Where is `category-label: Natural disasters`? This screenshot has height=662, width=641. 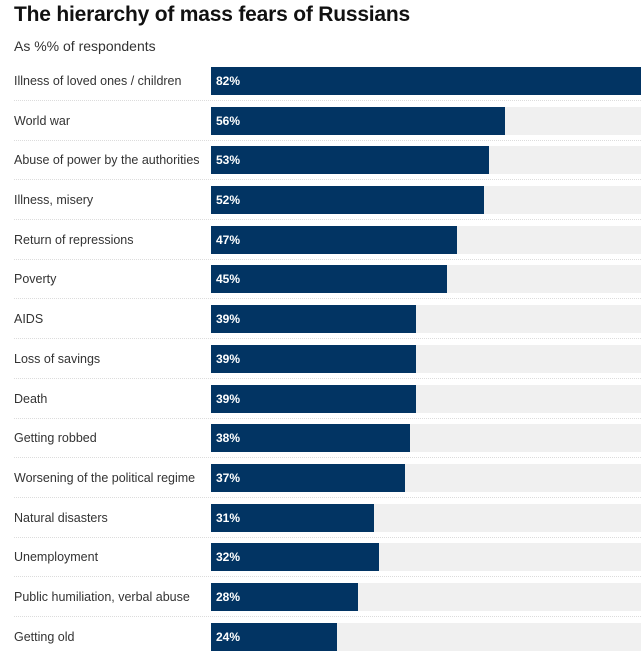
category-label: Natural disasters is located at coordinates (61, 517).